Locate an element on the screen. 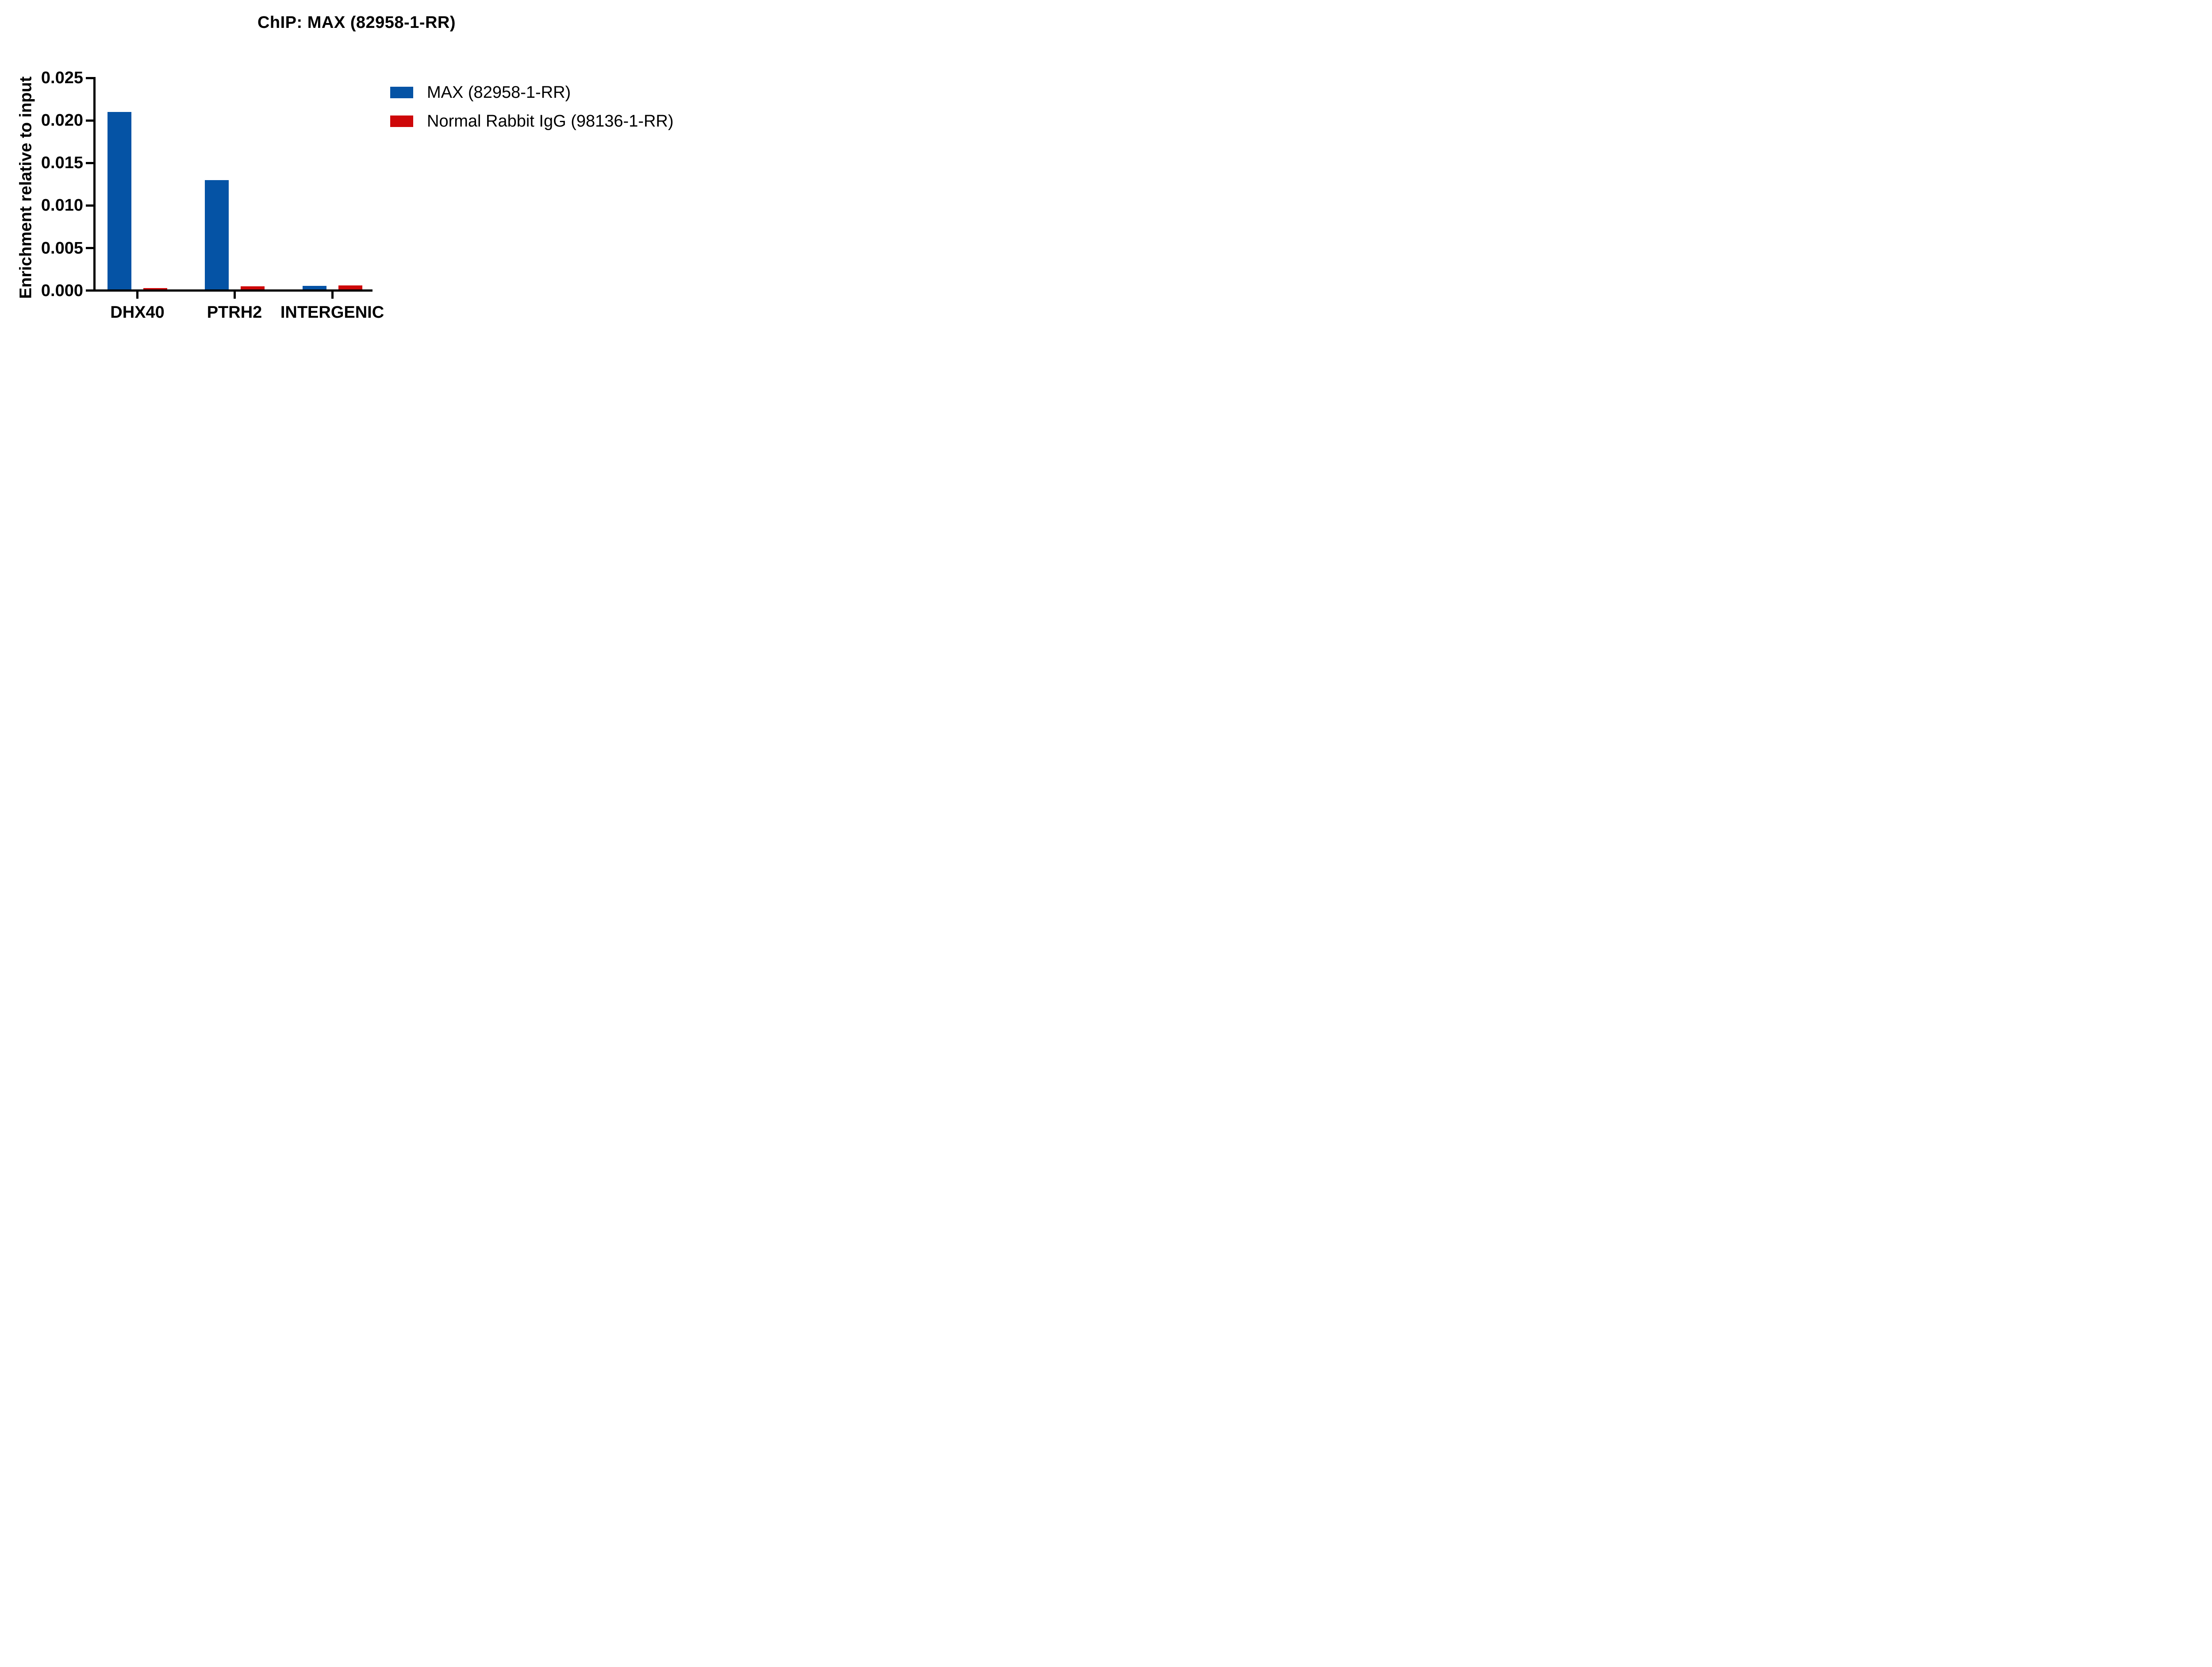 The height and width of the screenshot is (1667, 2212). y-axis-line is located at coordinates (94, 185).